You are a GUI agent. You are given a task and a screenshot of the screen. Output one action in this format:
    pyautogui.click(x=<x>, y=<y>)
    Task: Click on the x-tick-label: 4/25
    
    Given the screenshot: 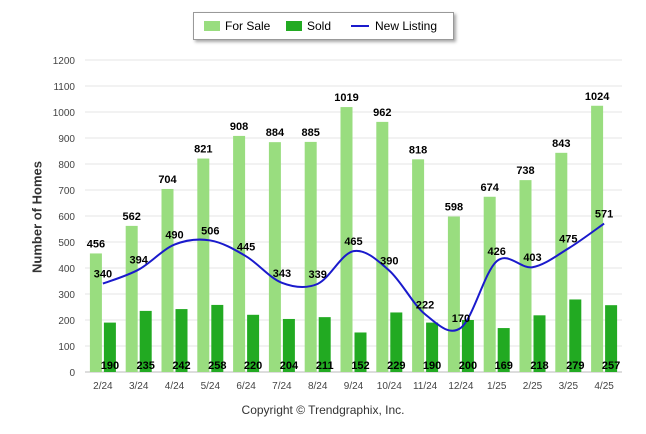 What is the action you would take?
    pyautogui.click(x=604, y=386)
    